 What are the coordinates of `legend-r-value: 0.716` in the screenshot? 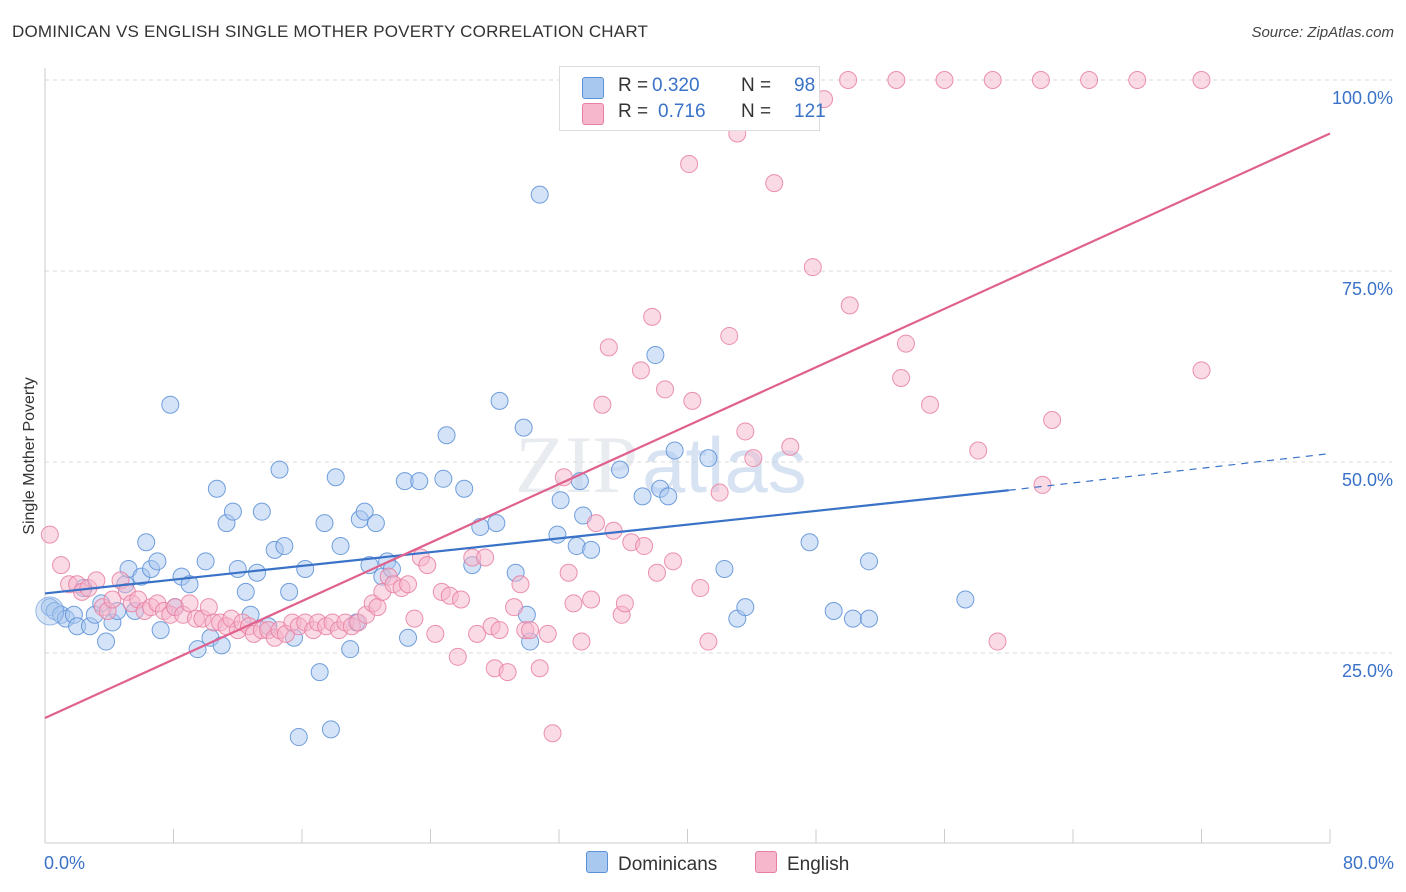 It's located at (682, 111).